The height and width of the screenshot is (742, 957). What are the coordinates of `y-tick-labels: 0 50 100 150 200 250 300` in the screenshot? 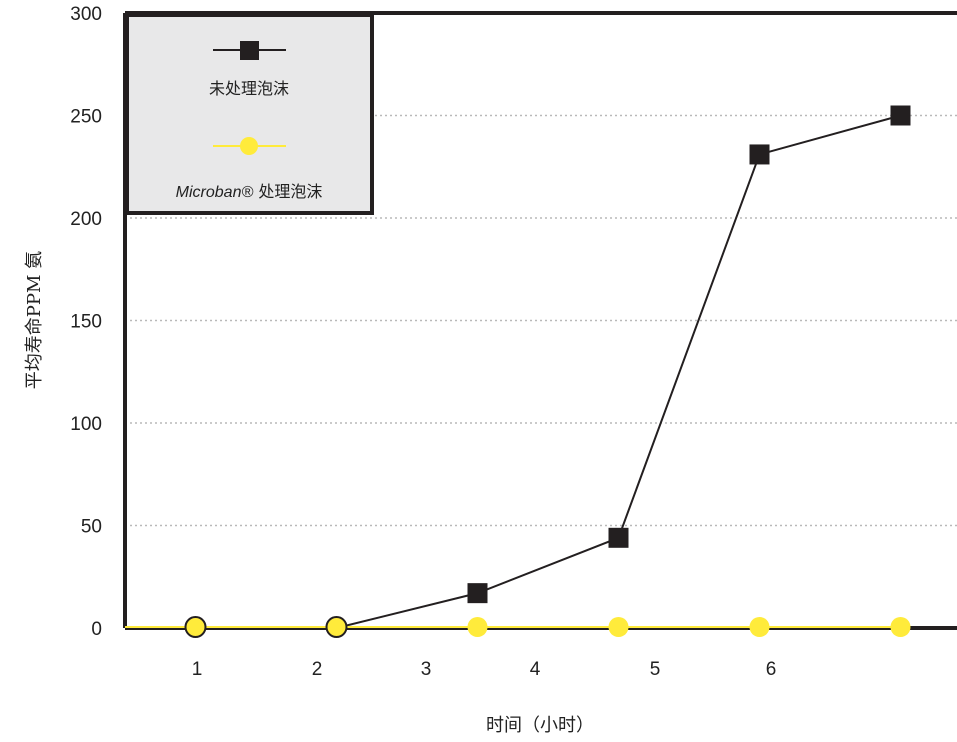 It's located at (86, 322).